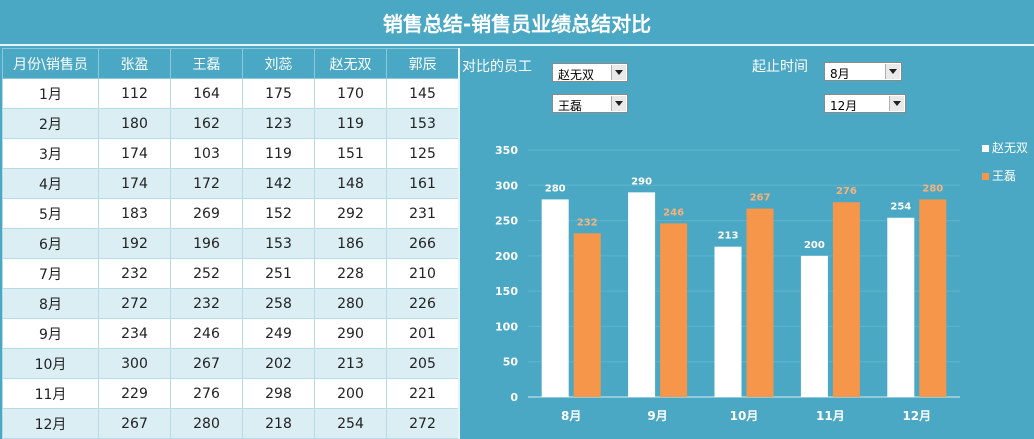  I want to click on column-header: 赵无双, so click(350, 63).